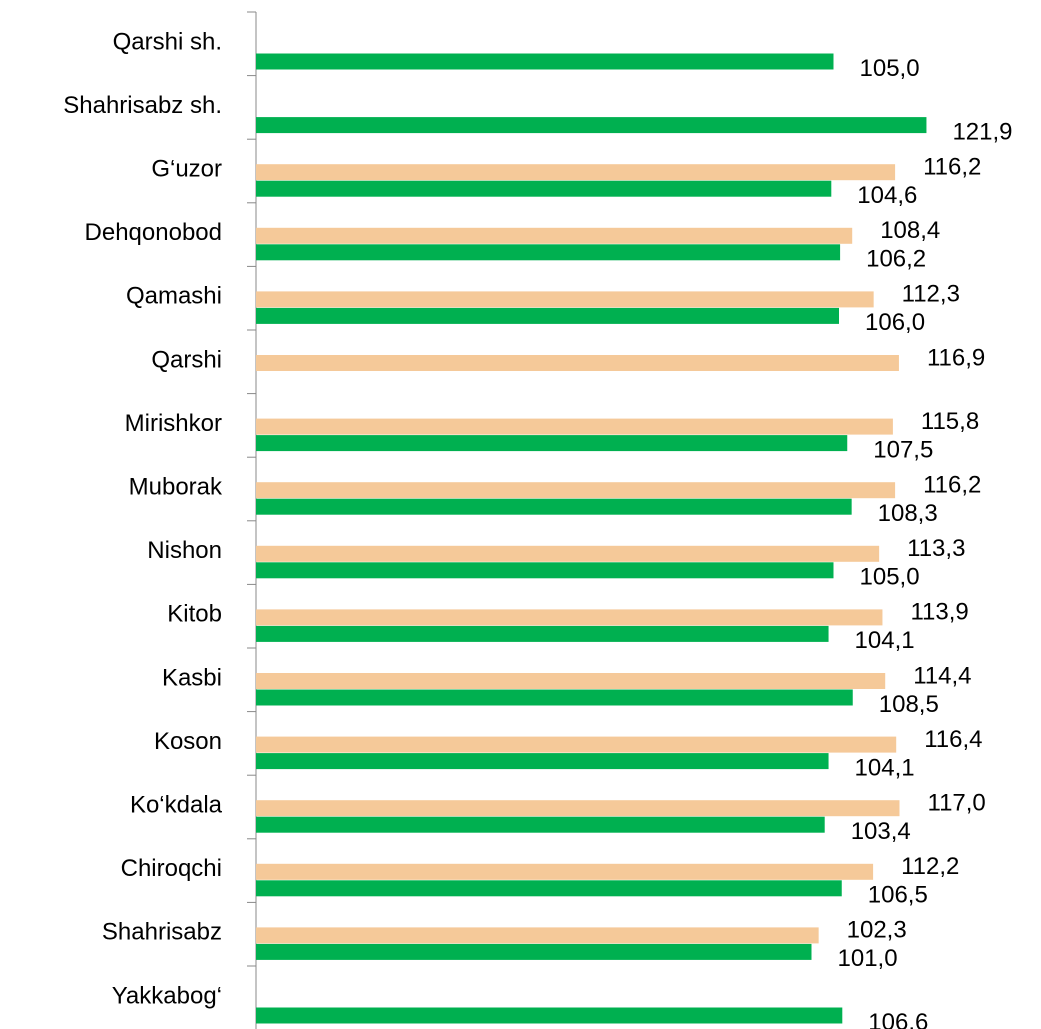 This screenshot has width=1041, height=1029. What do you see at coordinates (898, 895) in the screenshot?
I see `data-label: 106,5` at bounding box center [898, 895].